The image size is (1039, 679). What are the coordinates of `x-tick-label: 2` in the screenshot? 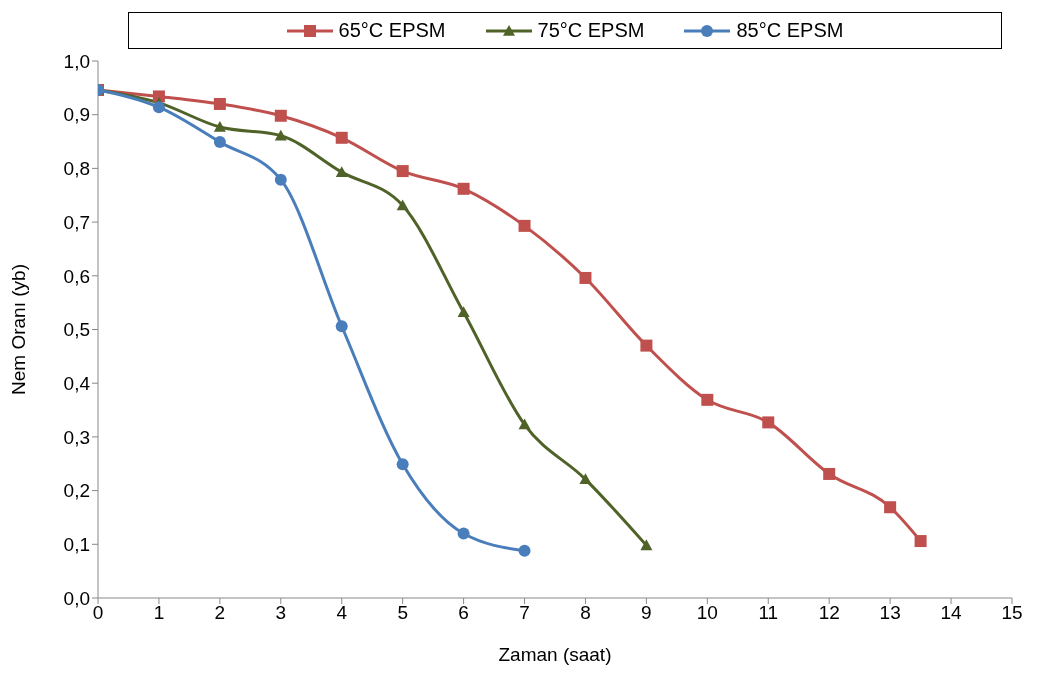 It's located at (220, 613).